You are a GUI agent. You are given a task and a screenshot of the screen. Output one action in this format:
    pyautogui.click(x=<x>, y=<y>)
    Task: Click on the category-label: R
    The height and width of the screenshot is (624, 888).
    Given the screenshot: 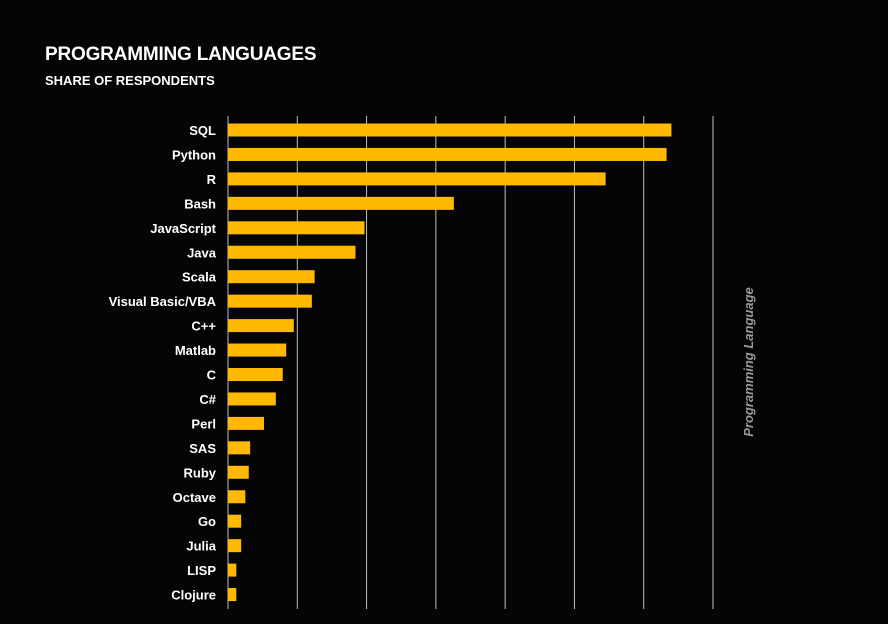 What is the action you would take?
    pyautogui.click(x=212, y=179)
    